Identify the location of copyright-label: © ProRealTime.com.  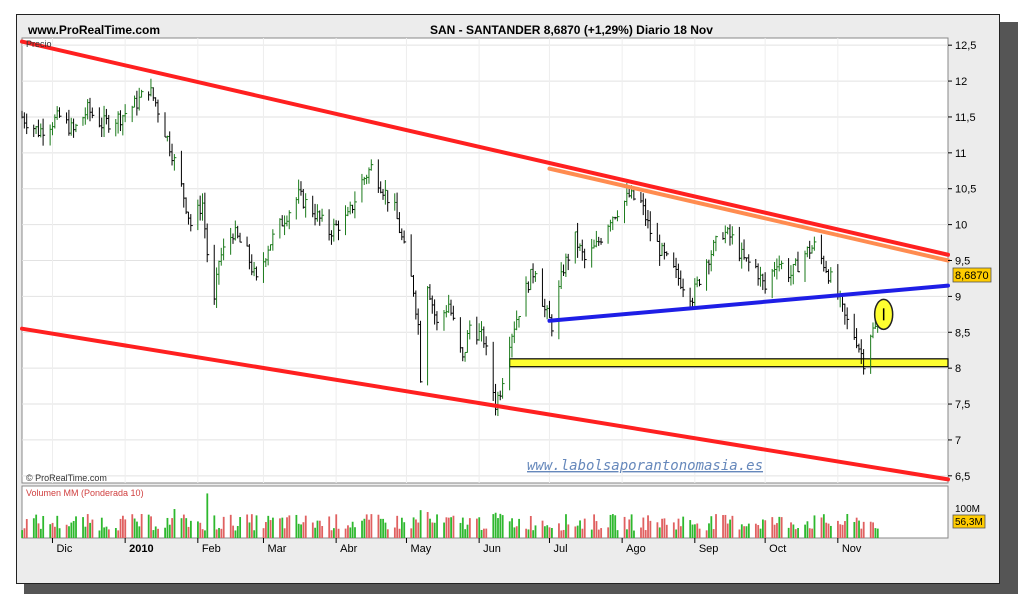
(66, 478).